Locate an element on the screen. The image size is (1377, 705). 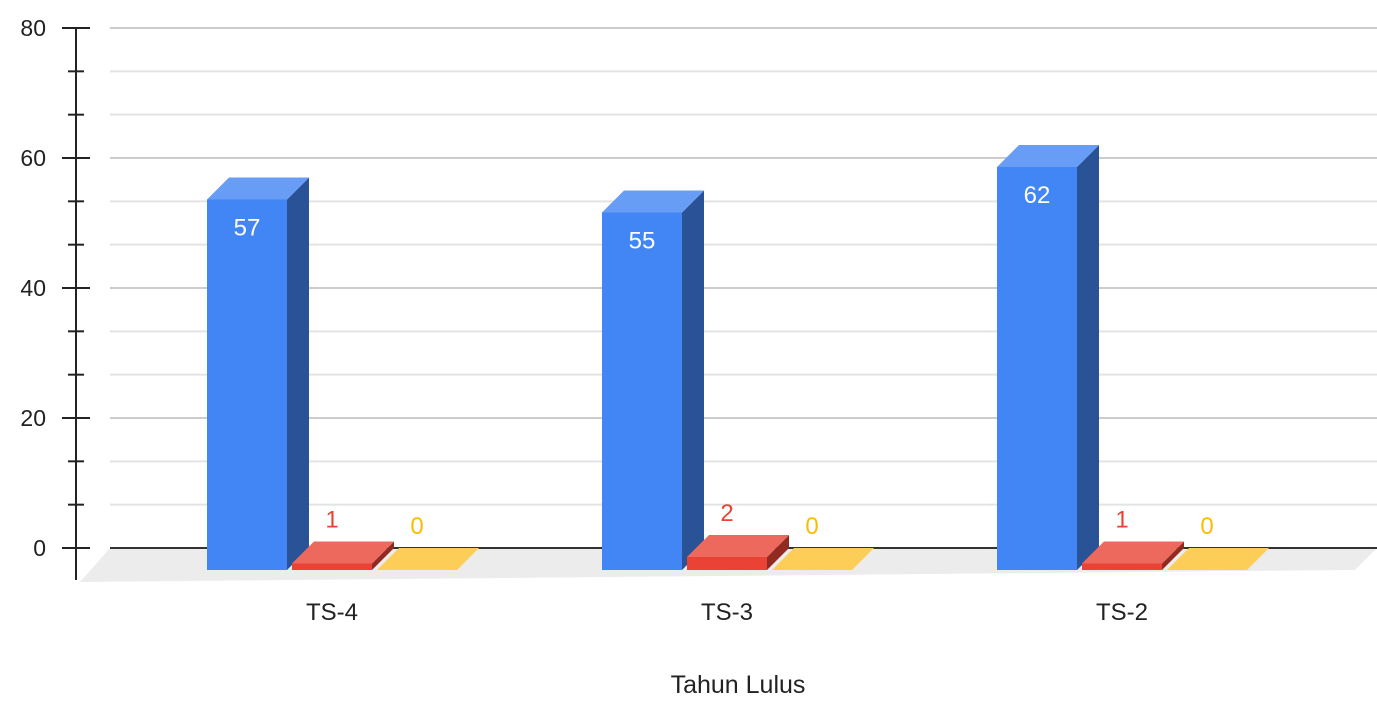
x-axis-title: Tahun Lulus is located at coordinates (738, 685).